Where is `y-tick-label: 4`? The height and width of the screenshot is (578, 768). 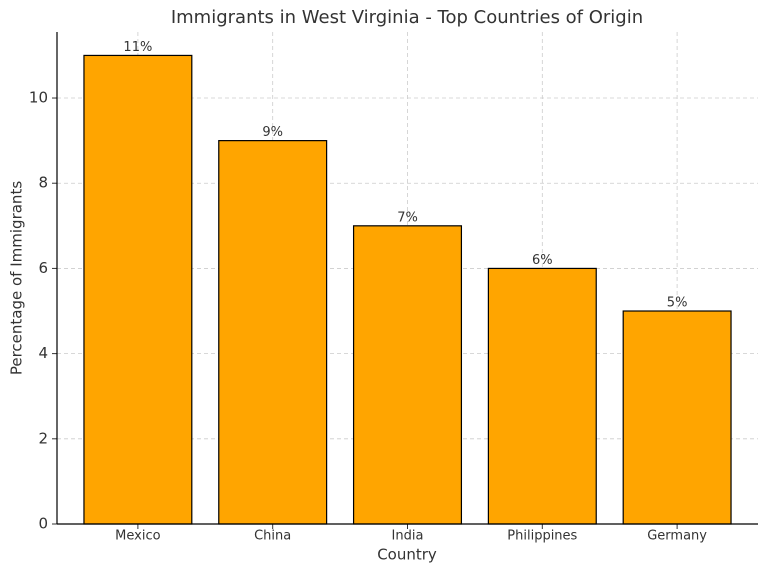
y-tick-label: 4 is located at coordinates (43, 353).